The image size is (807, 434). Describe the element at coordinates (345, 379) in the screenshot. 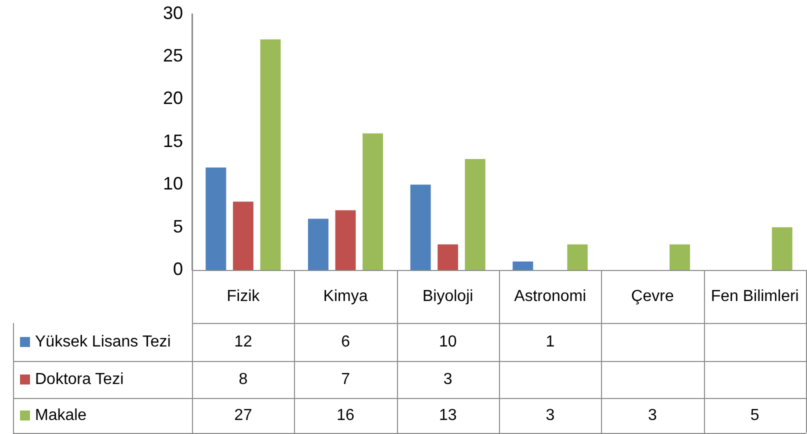

I see `data-label: 7` at that location.